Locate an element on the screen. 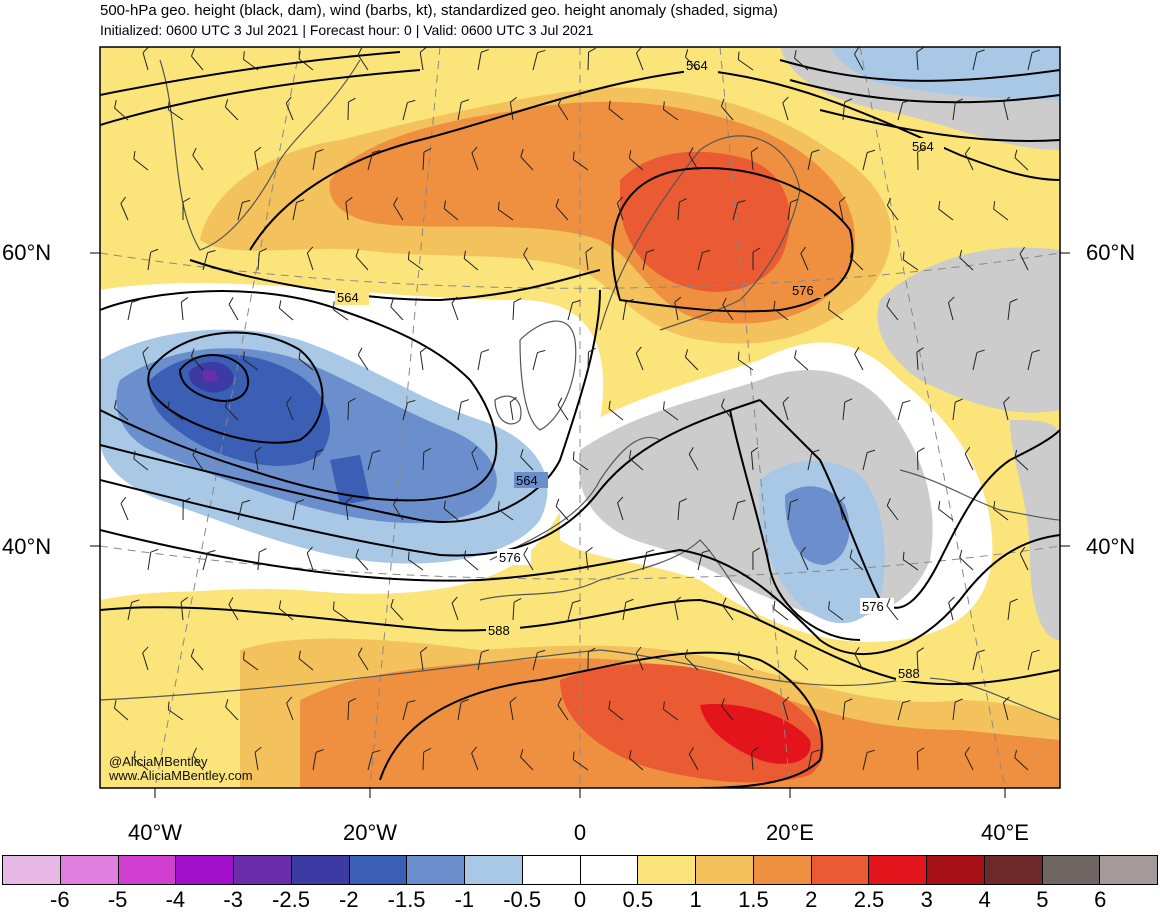 This screenshot has height=913, width=1160. colorbar-tick-label: -5 is located at coordinates (118, 900).